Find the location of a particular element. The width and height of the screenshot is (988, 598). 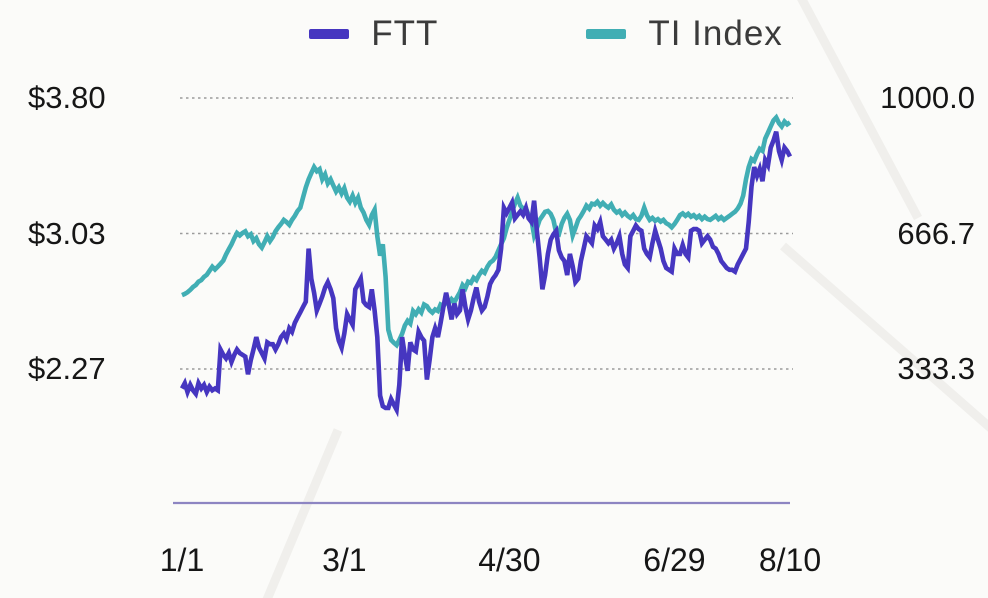

x-axis-tick-label: 4/30 is located at coordinates (509, 560).